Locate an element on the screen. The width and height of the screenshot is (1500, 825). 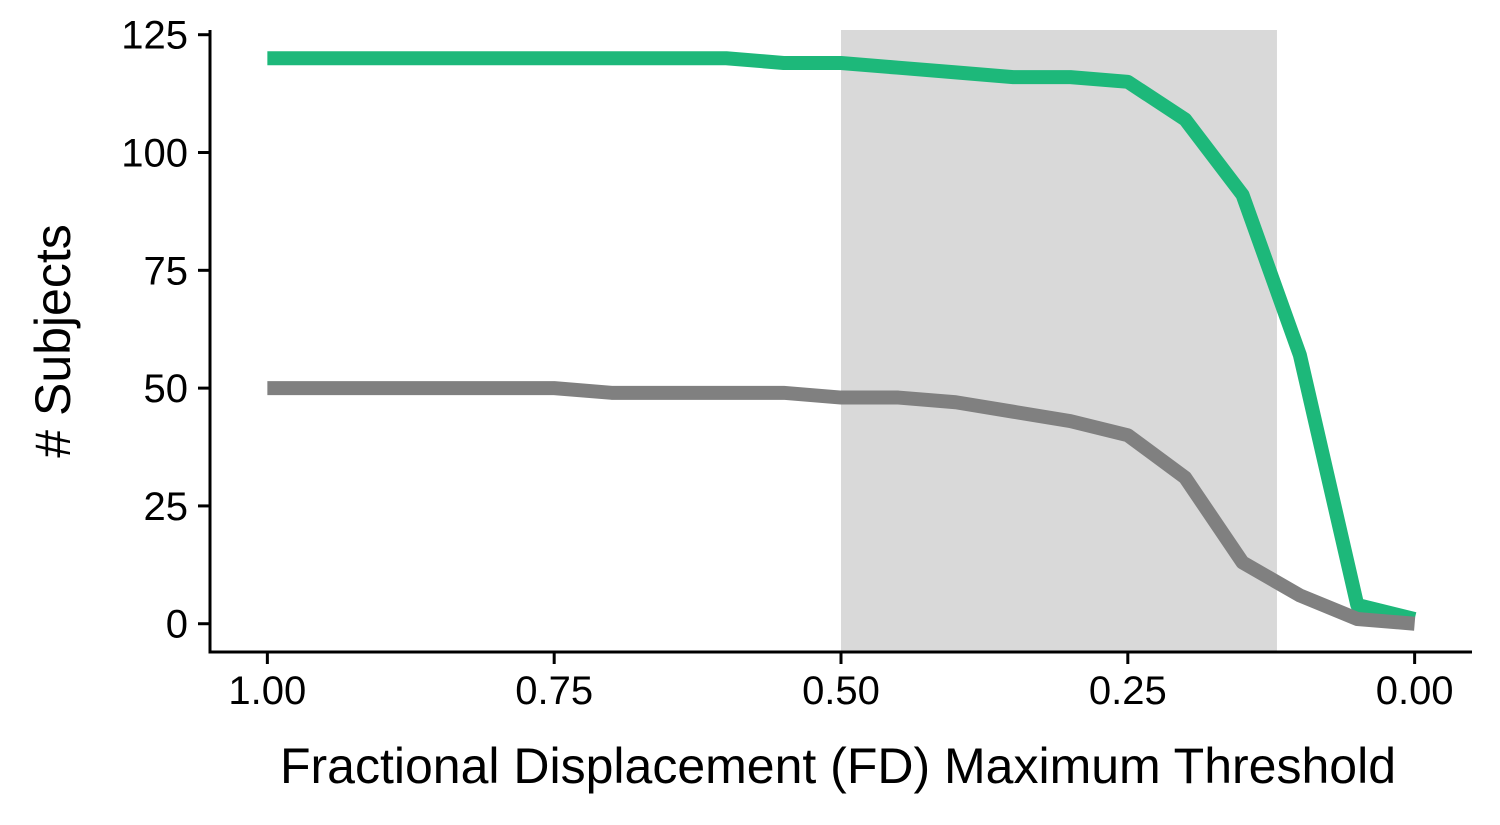
y-axis-label: # Subjects is located at coordinates (53, 340).